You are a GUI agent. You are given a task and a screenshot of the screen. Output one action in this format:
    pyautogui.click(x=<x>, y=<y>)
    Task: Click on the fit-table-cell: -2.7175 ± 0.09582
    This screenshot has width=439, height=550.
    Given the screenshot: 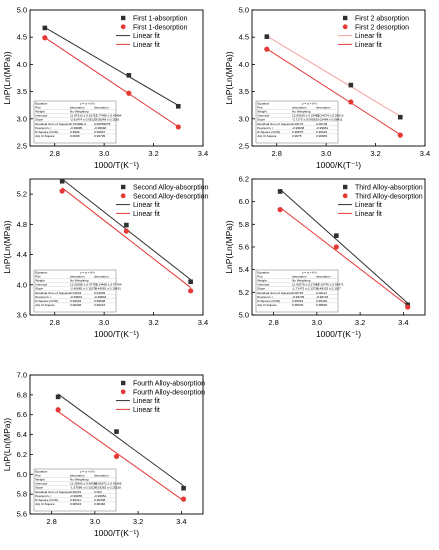 What is the action you would take?
    pyautogui.click(x=304, y=120)
    